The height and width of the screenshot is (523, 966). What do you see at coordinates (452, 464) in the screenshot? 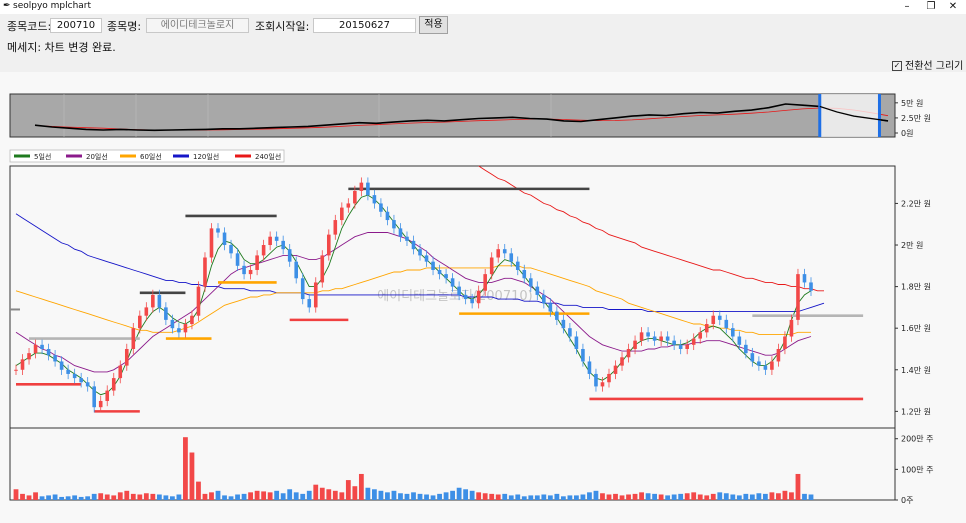
I see `volume-frame` at bounding box center [452, 464].